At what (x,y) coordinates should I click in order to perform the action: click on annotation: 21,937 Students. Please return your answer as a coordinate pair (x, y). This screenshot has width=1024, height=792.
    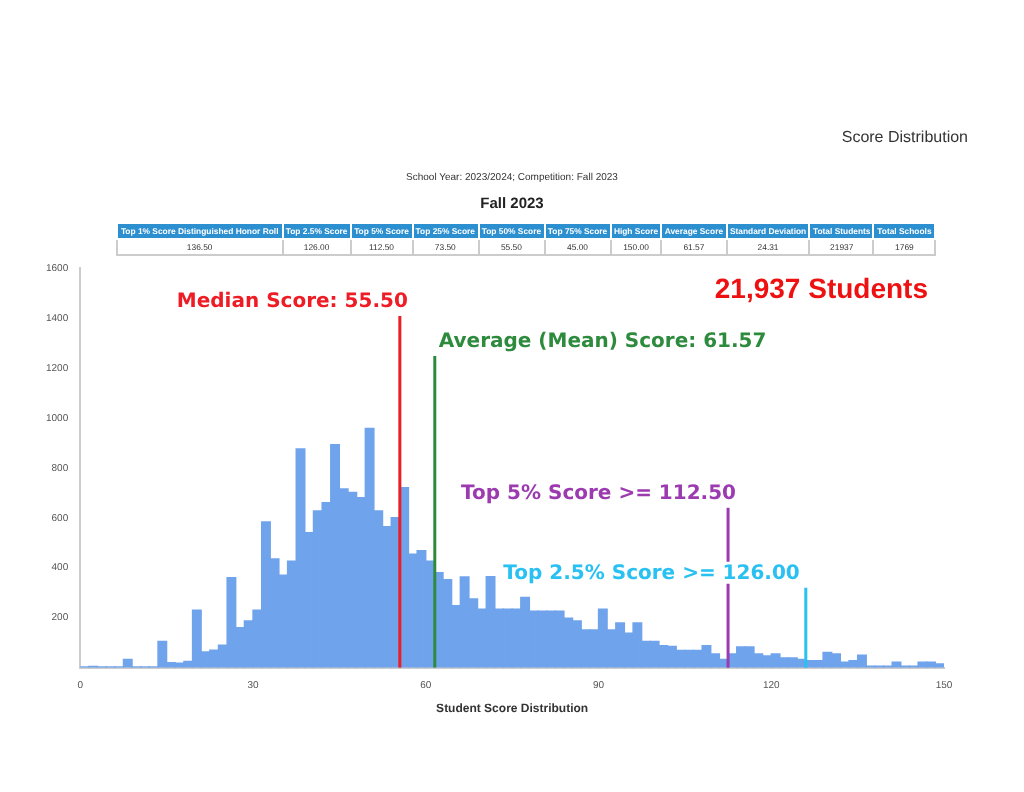
    Looking at the image, I should click on (821, 288).